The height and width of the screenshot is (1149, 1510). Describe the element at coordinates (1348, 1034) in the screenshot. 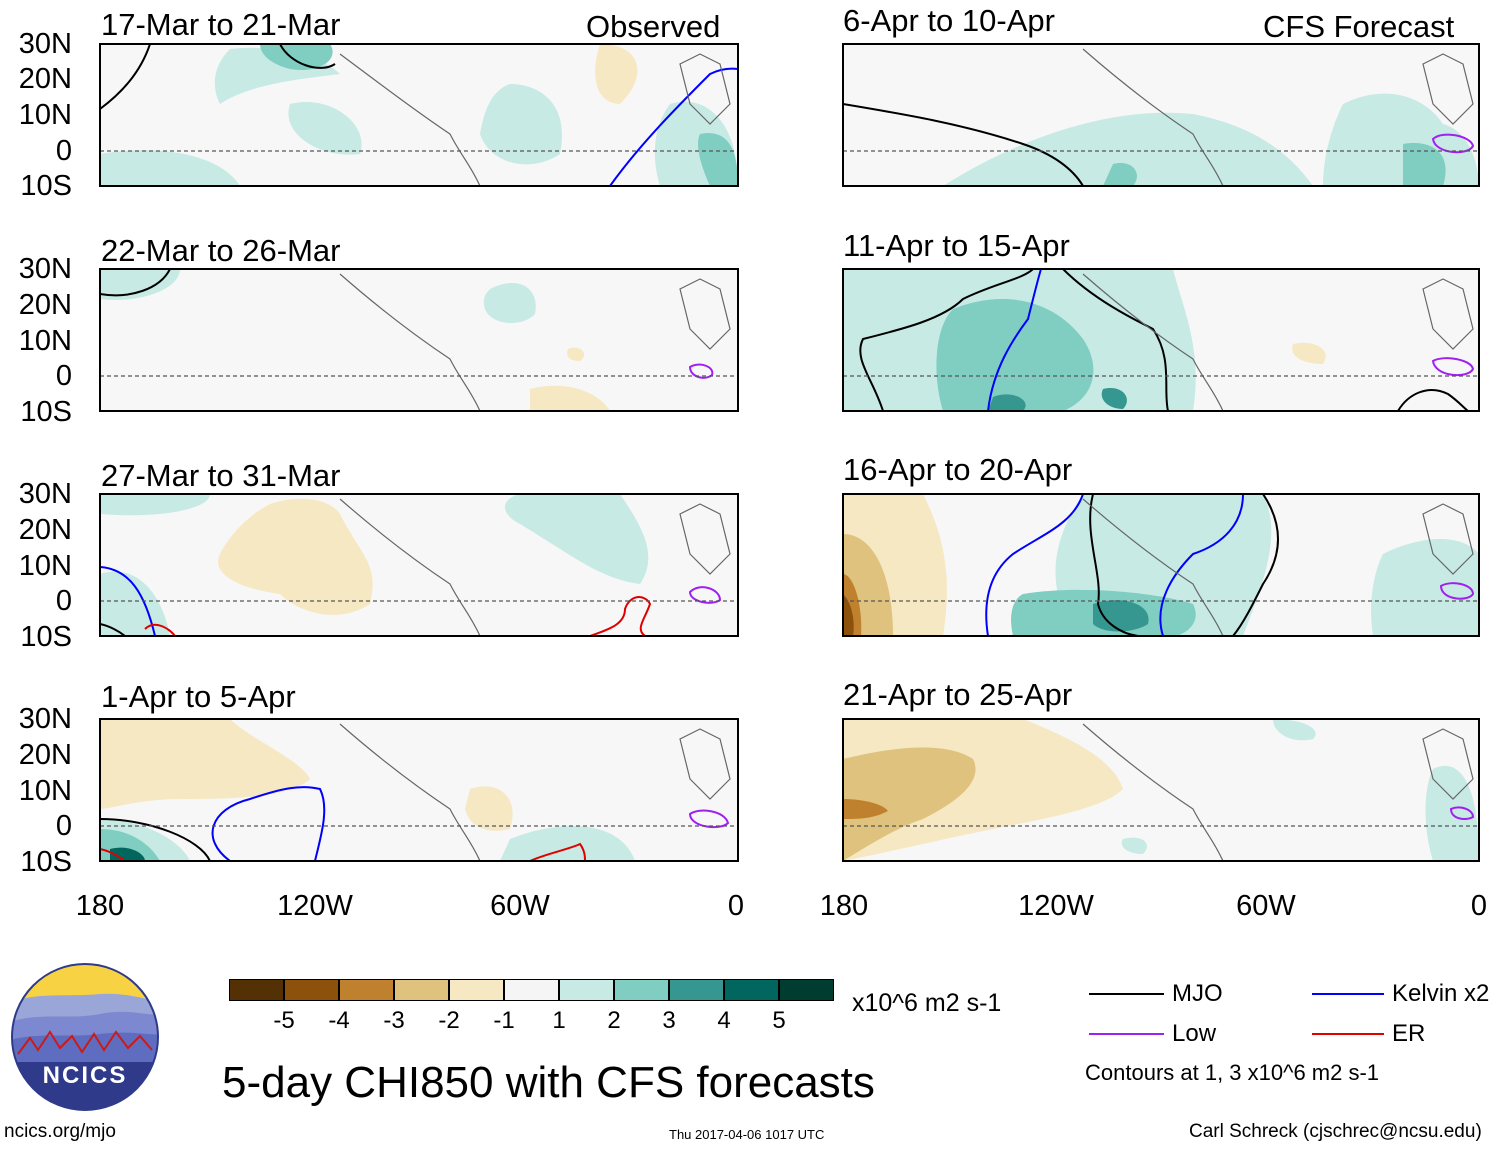

I see `legend-swatch-er` at that location.